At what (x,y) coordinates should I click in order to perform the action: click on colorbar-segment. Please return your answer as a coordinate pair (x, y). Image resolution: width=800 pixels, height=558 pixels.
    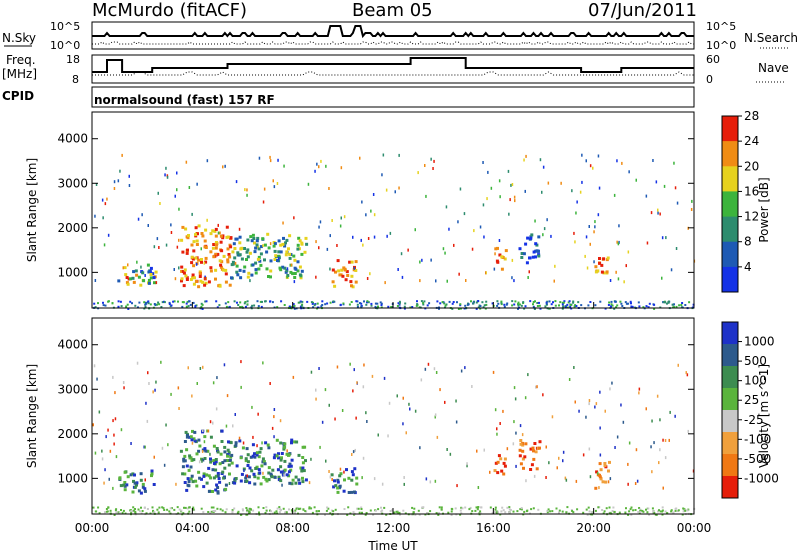
    Looking at the image, I should click on (730, 377).